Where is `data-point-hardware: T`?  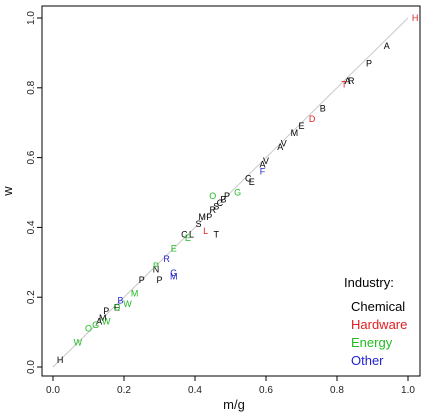 data-point-hardware: T is located at coordinates (344, 84).